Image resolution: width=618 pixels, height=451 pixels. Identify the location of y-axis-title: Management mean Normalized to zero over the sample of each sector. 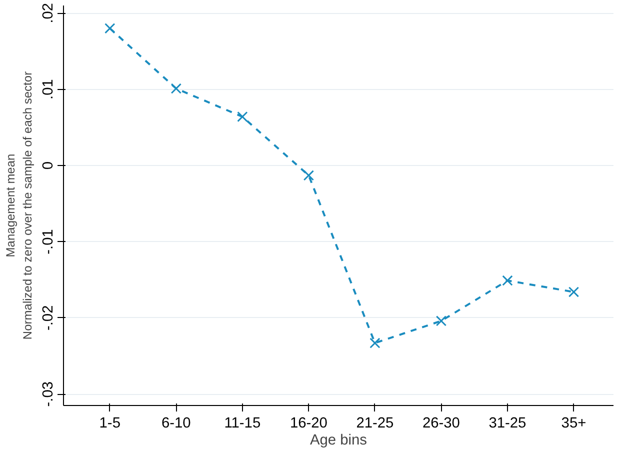
(19, 205).